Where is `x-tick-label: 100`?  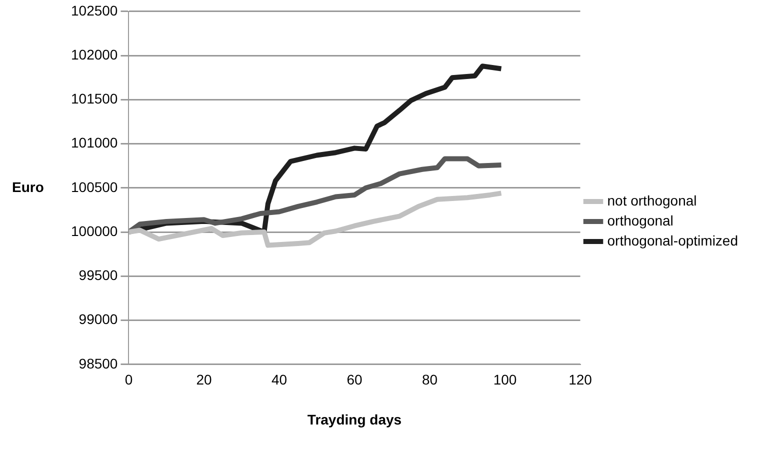
x-tick-label: 100 is located at coordinates (505, 380).